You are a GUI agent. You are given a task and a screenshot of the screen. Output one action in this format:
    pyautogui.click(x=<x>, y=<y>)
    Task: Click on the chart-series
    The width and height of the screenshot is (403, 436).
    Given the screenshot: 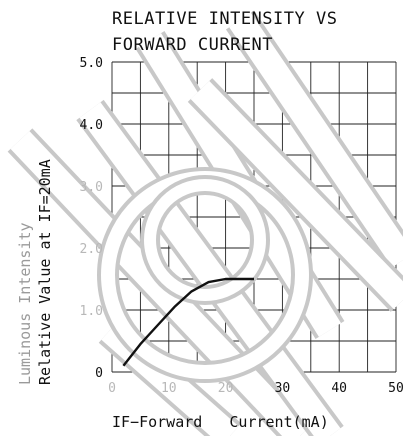 What is the action you would take?
    pyautogui.click(x=188, y=322)
    